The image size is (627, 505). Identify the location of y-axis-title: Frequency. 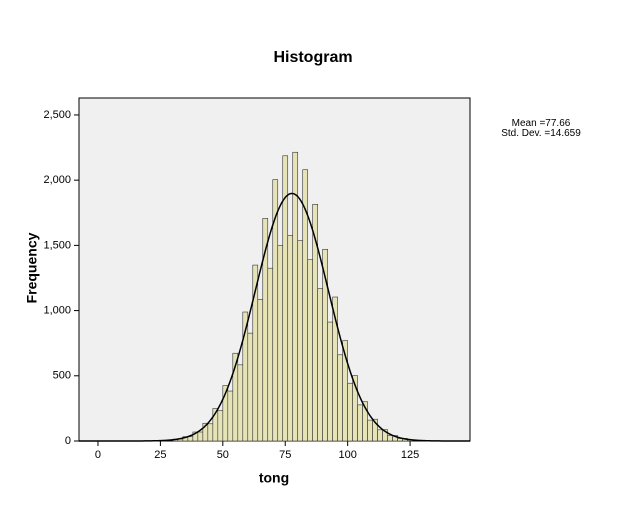
(32, 267).